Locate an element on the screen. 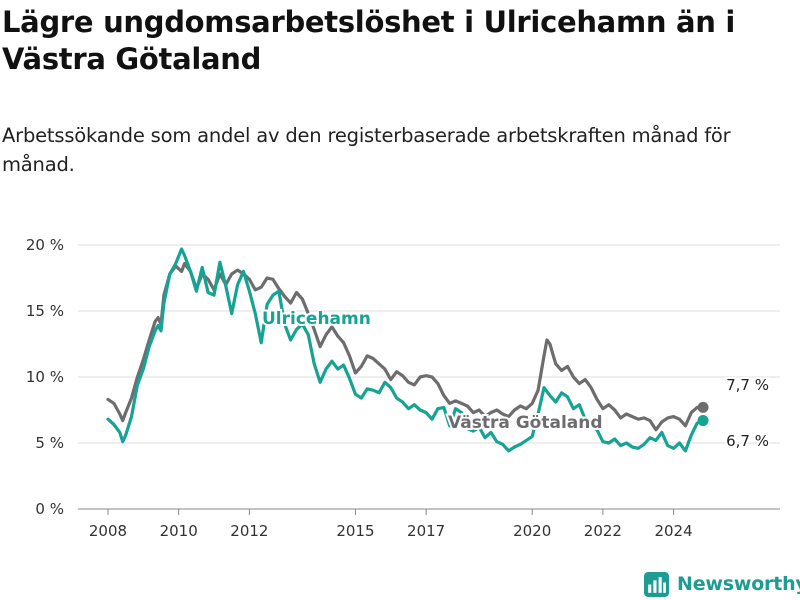 The height and width of the screenshot is (600, 800). newsworthy-logo-icon is located at coordinates (656, 584).